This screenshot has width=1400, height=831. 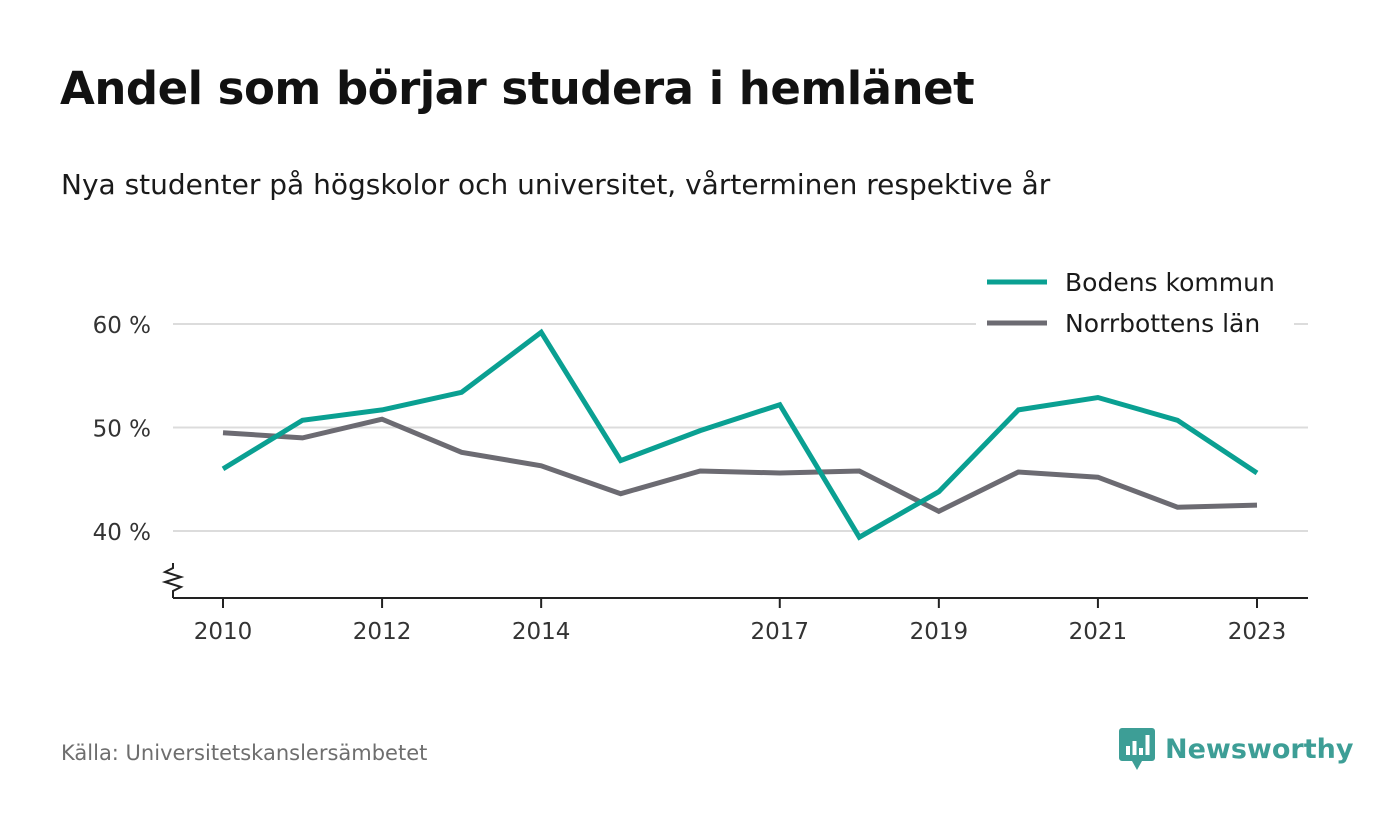 What do you see at coordinates (1170, 282) in the screenshot?
I see `legend-label: Bodens kommun` at bounding box center [1170, 282].